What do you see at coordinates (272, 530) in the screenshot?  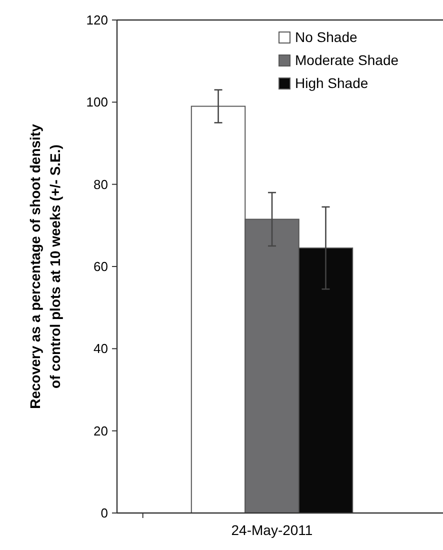 I see `x-tick-label: 24-May-2011` at bounding box center [272, 530].